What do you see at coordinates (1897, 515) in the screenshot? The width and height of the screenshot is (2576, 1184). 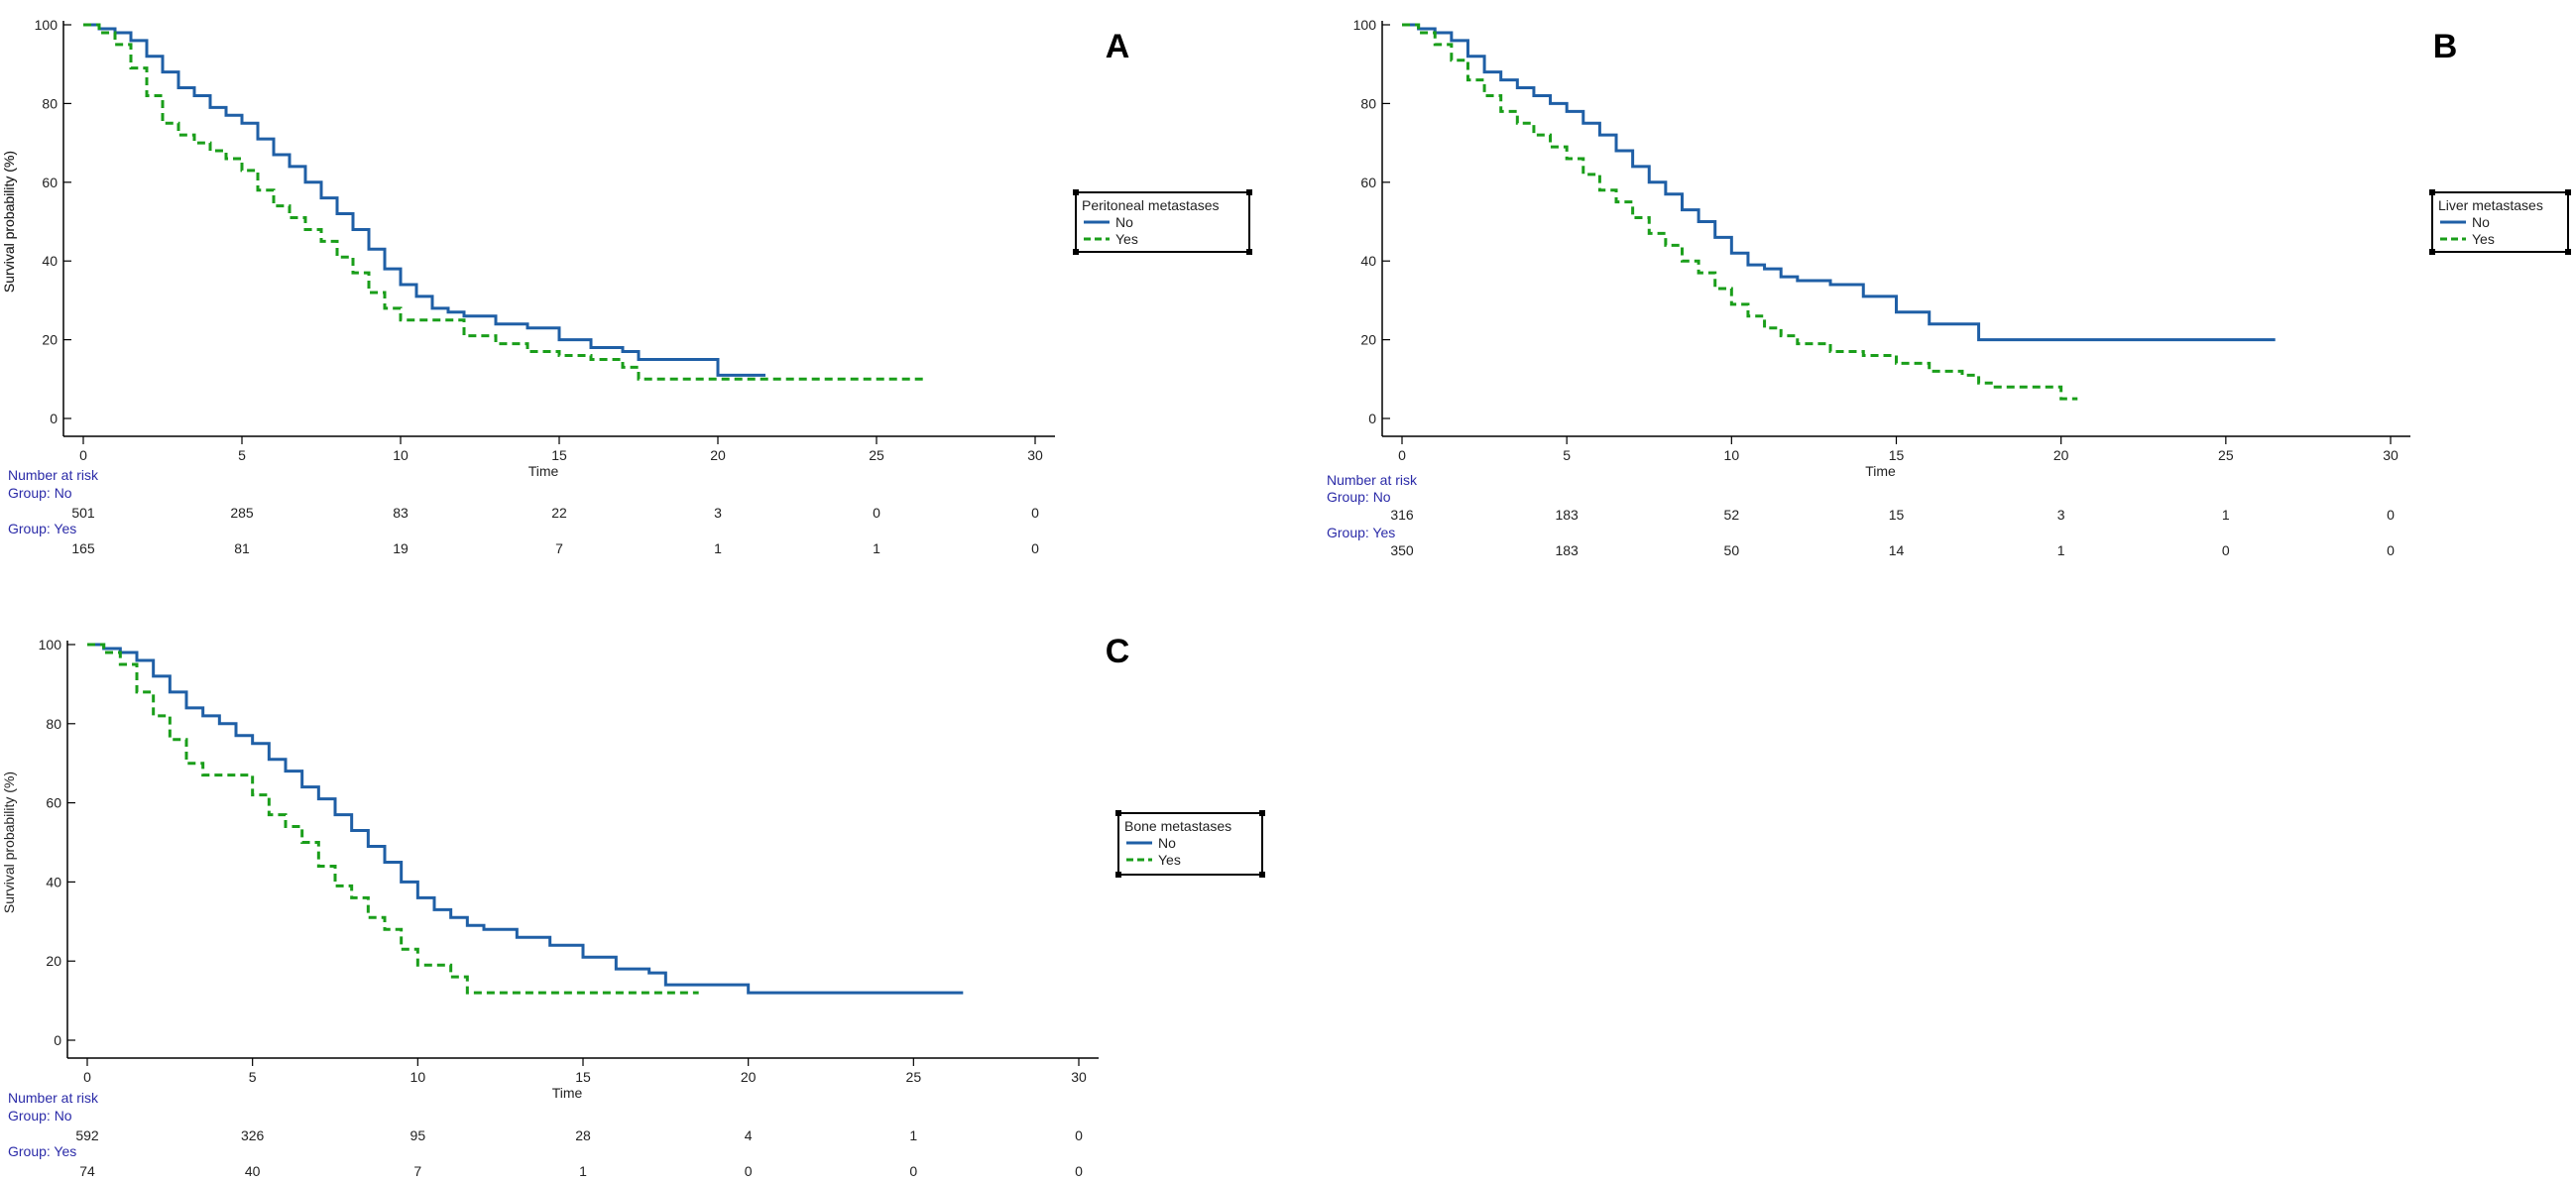 I see `risk-count: 15` at bounding box center [1897, 515].